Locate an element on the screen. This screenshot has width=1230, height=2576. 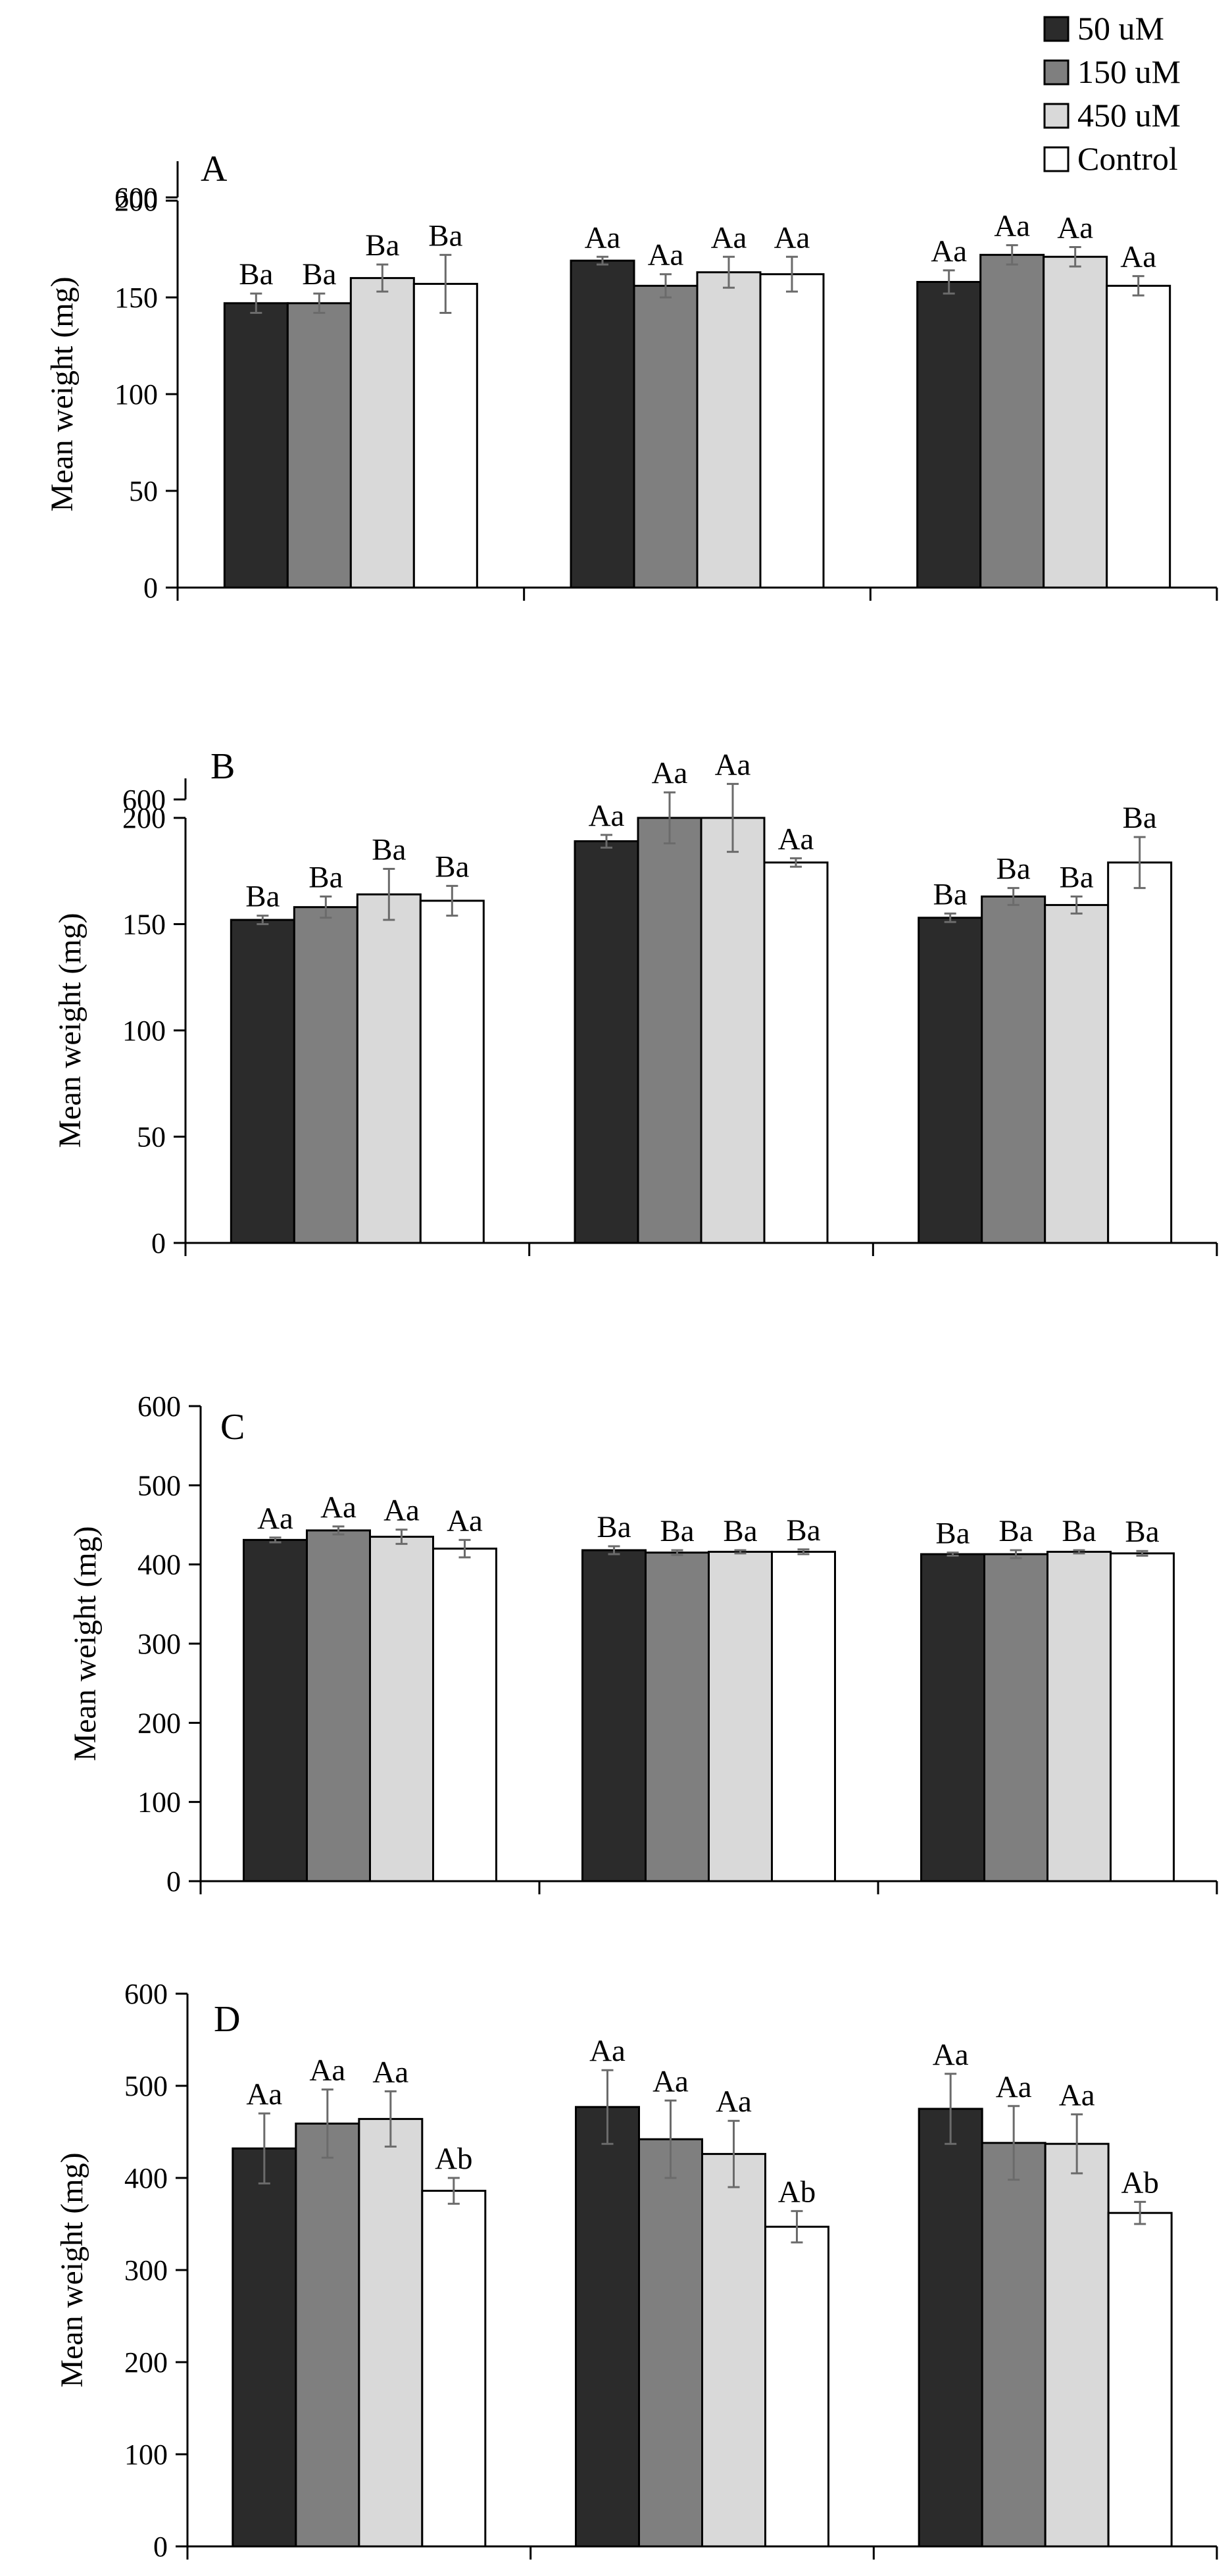
x-tick-label: OA-05 is located at coordinates (702, 2572).